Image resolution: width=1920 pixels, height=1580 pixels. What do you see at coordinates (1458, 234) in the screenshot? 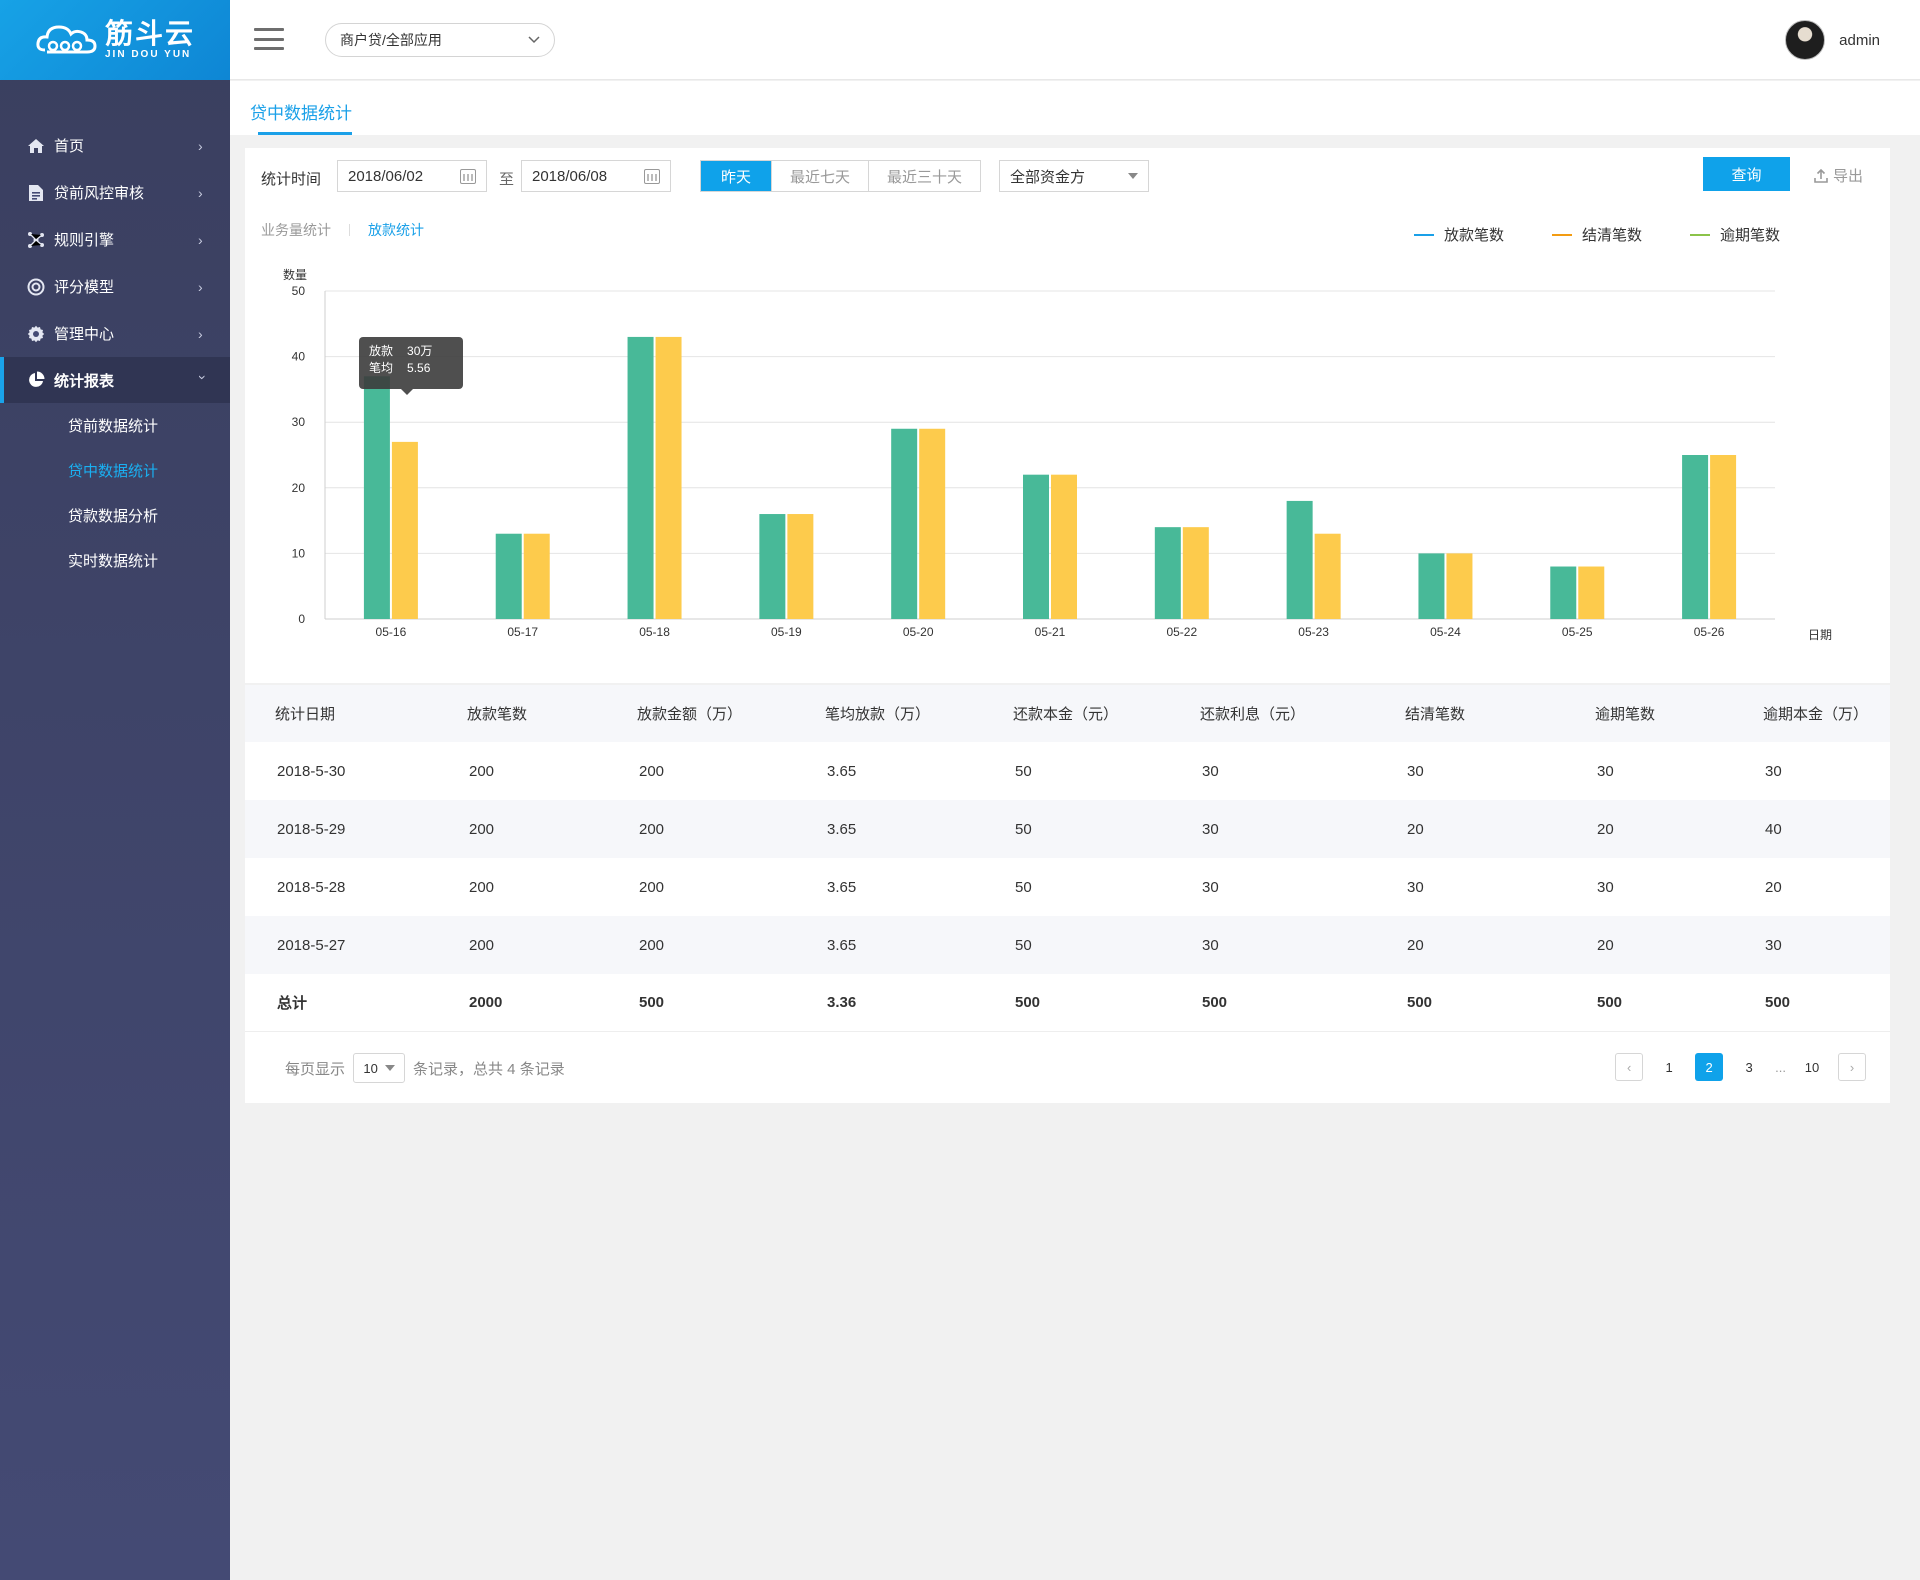
I see `legend-item-loans: 放款笔数` at bounding box center [1458, 234].